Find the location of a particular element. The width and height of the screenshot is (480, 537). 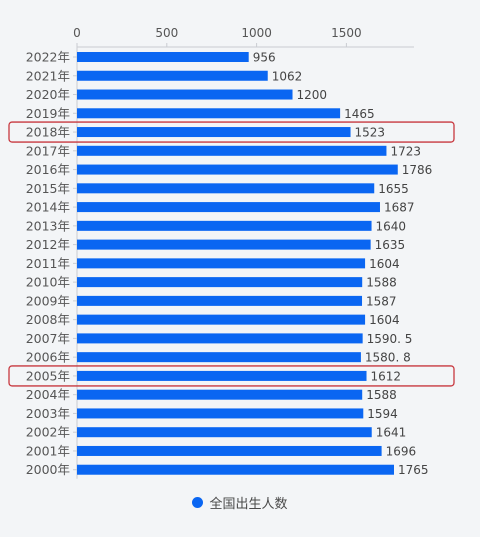

data-label: 1640 is located at coordinates (391, 226).